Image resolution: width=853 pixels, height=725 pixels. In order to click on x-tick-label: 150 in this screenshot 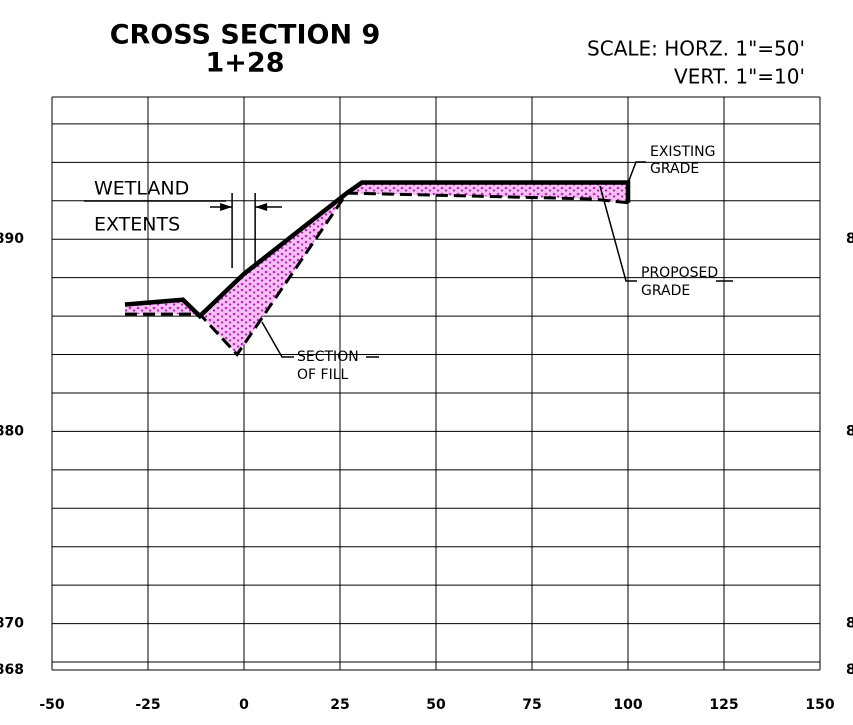, I will do `click(819, 705)`.